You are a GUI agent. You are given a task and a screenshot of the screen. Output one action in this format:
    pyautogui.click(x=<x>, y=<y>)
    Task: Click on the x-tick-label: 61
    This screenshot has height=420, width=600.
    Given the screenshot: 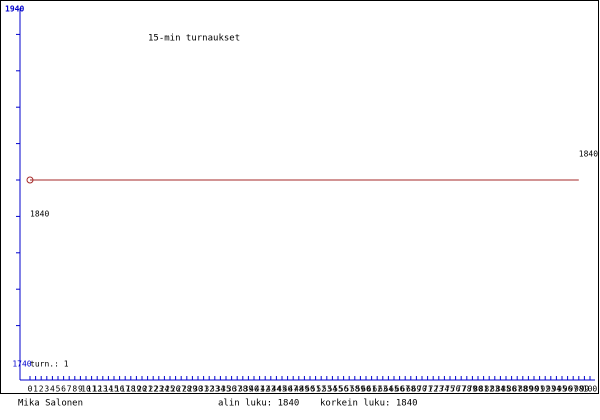 What is the action you would take?
    pyautogui.click(x=372, y=389)
    